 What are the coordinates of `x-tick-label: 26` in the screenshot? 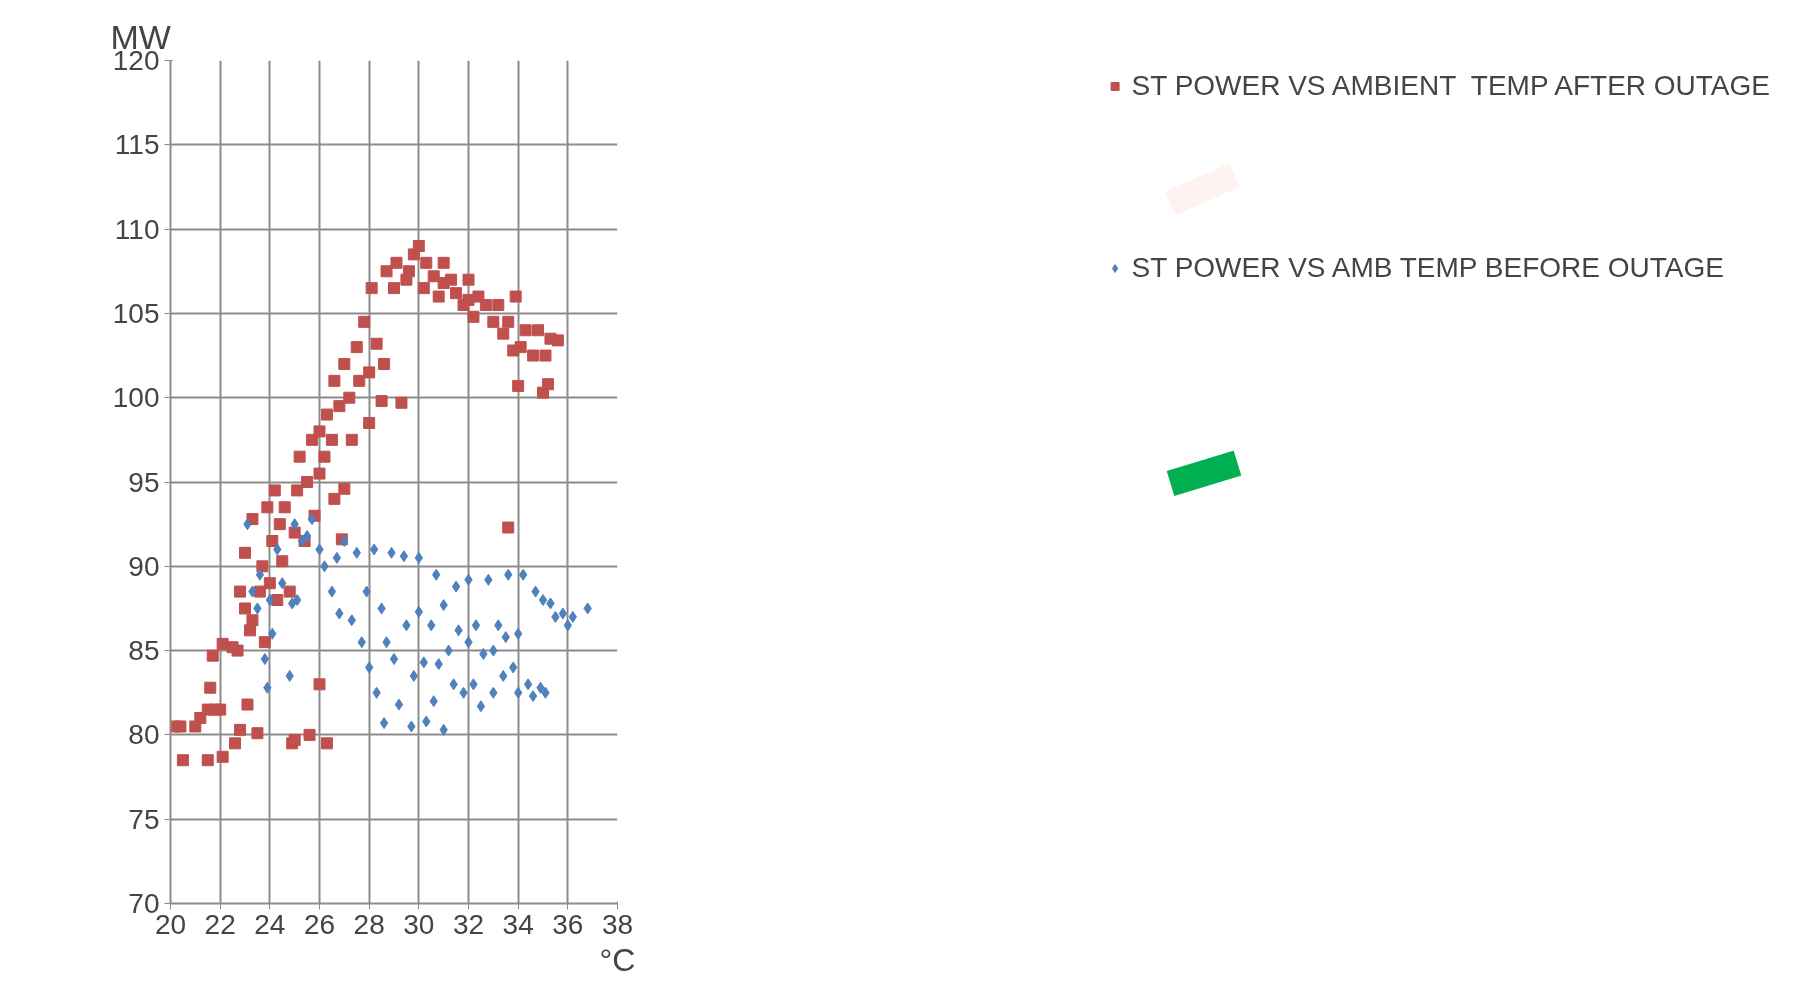 It's located at (319, 924).